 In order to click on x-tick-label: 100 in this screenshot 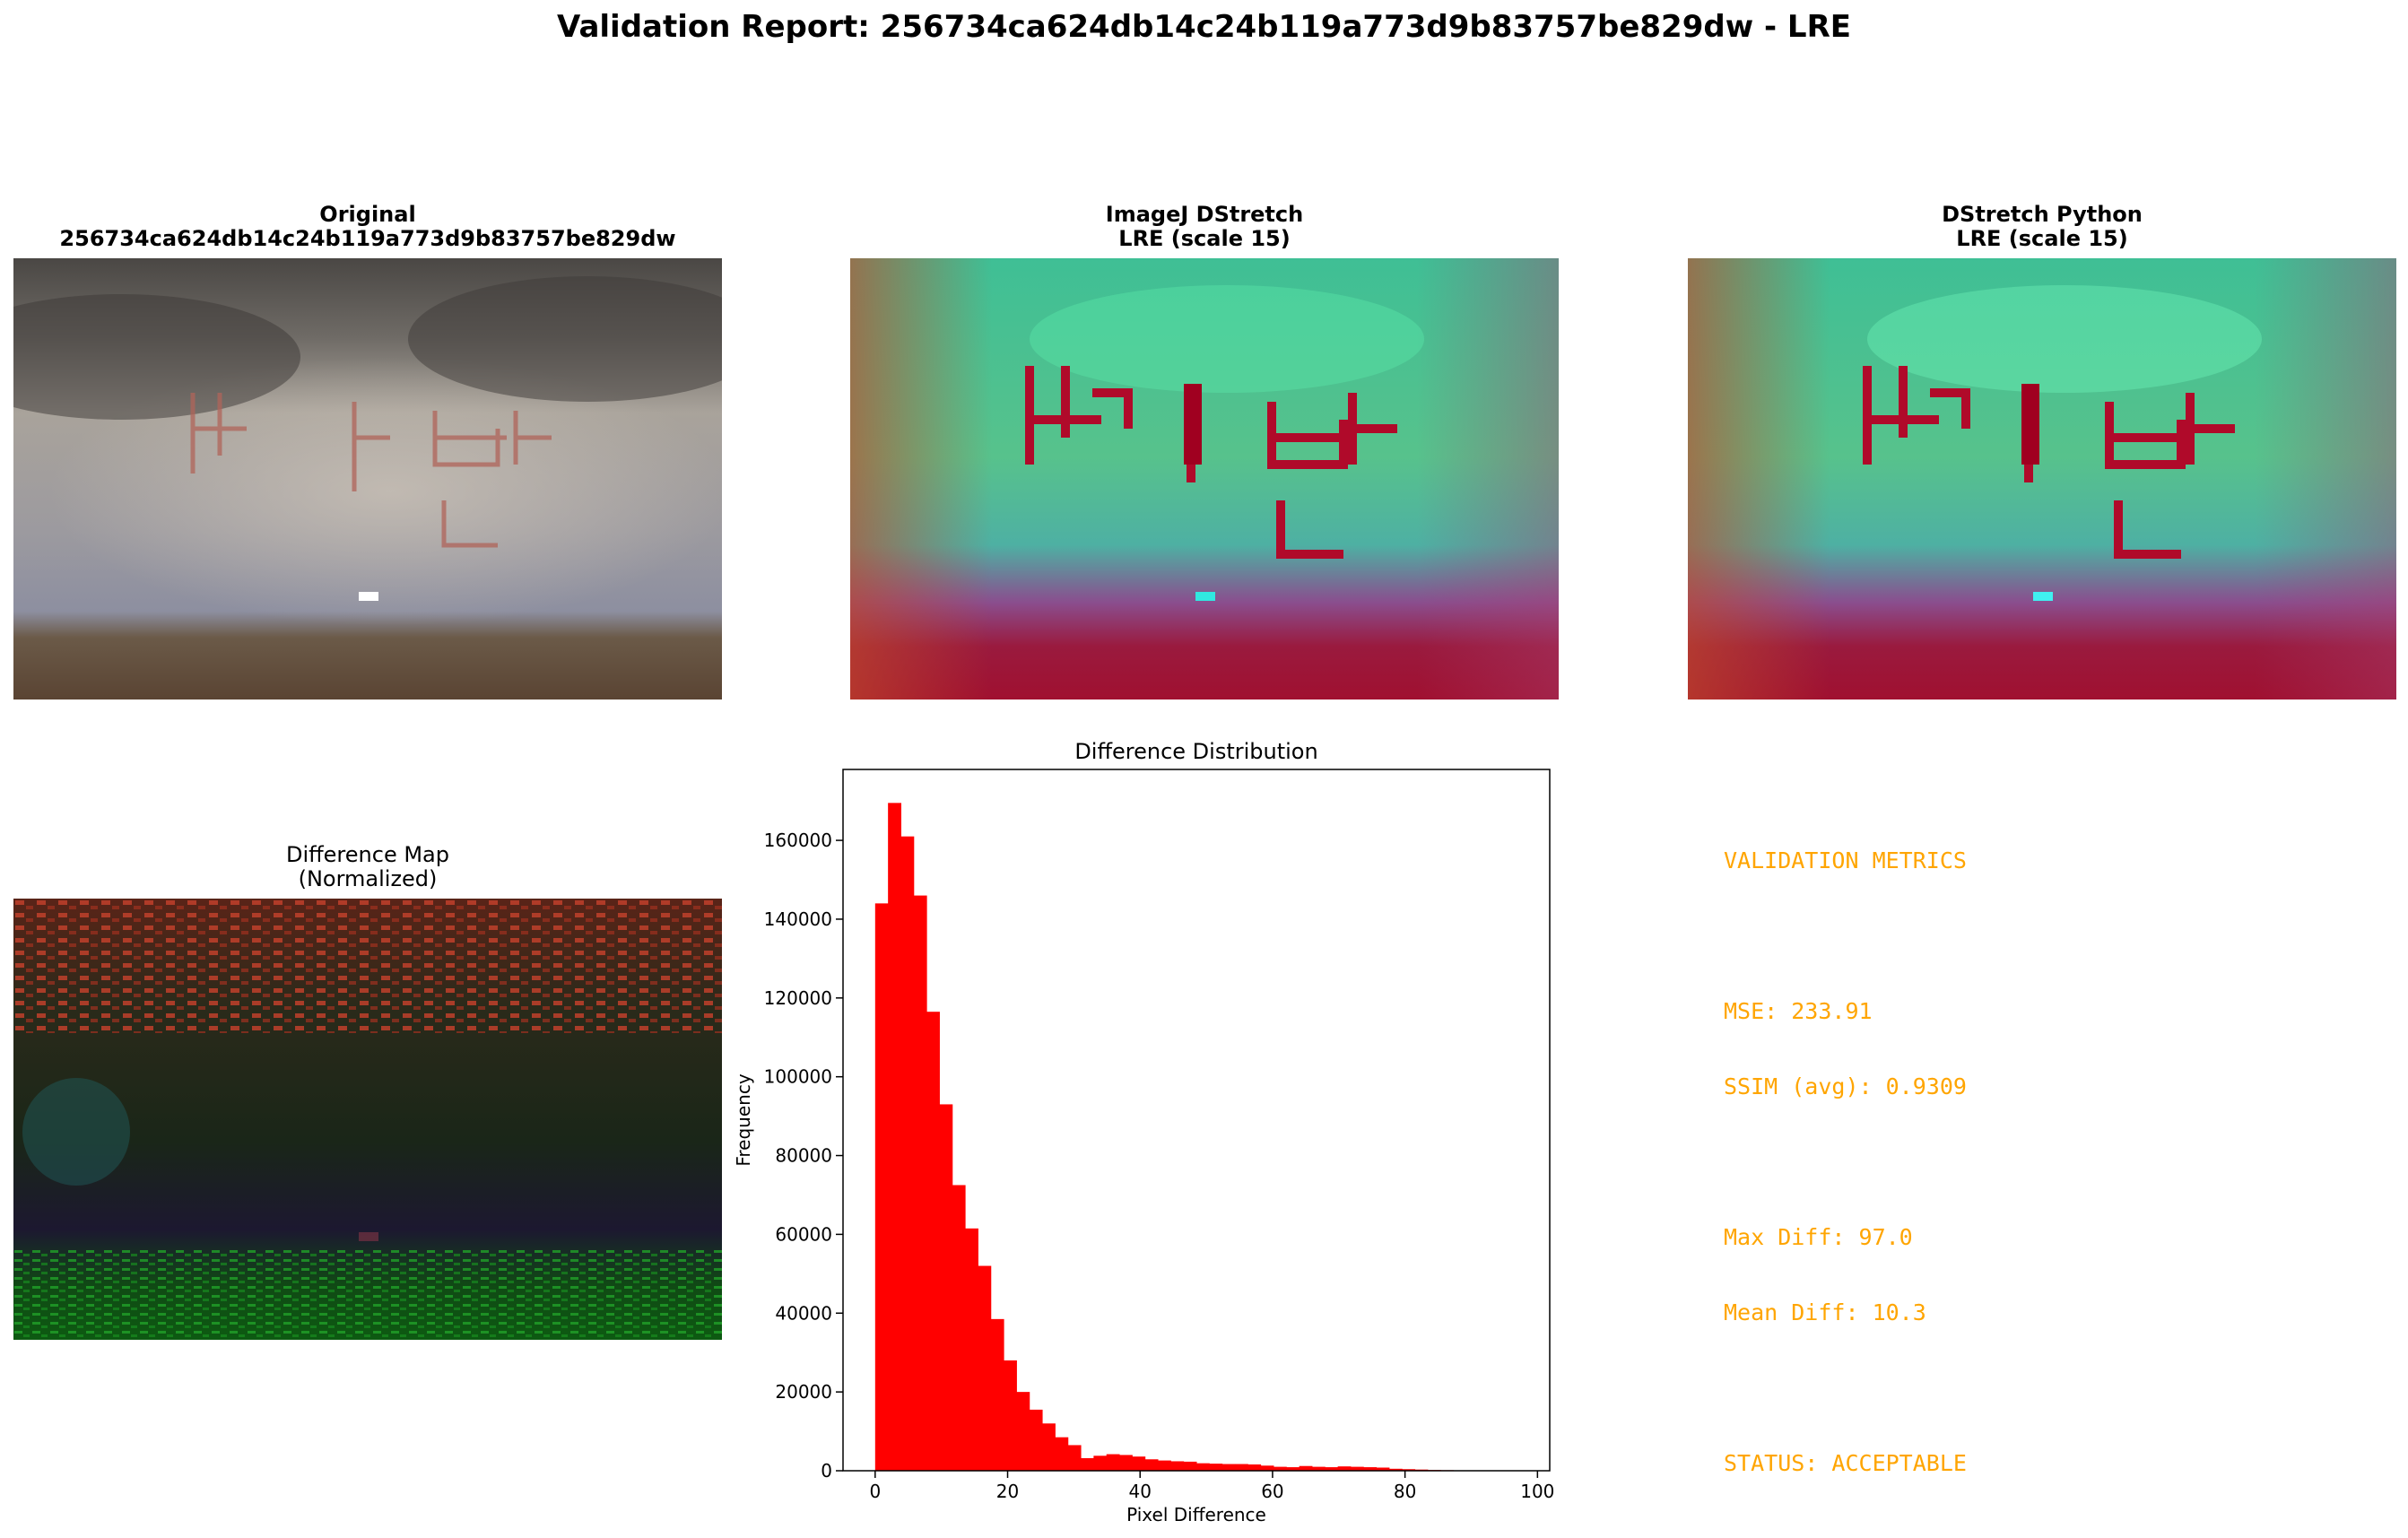, I will do `click(1537, 1492)`.